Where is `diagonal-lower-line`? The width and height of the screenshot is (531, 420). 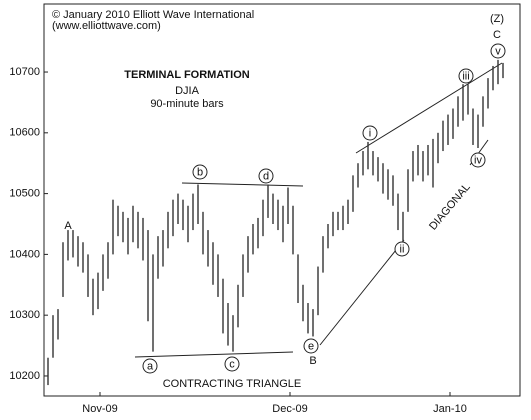 diagonal-lower-line is located at coordinates (362, 292).